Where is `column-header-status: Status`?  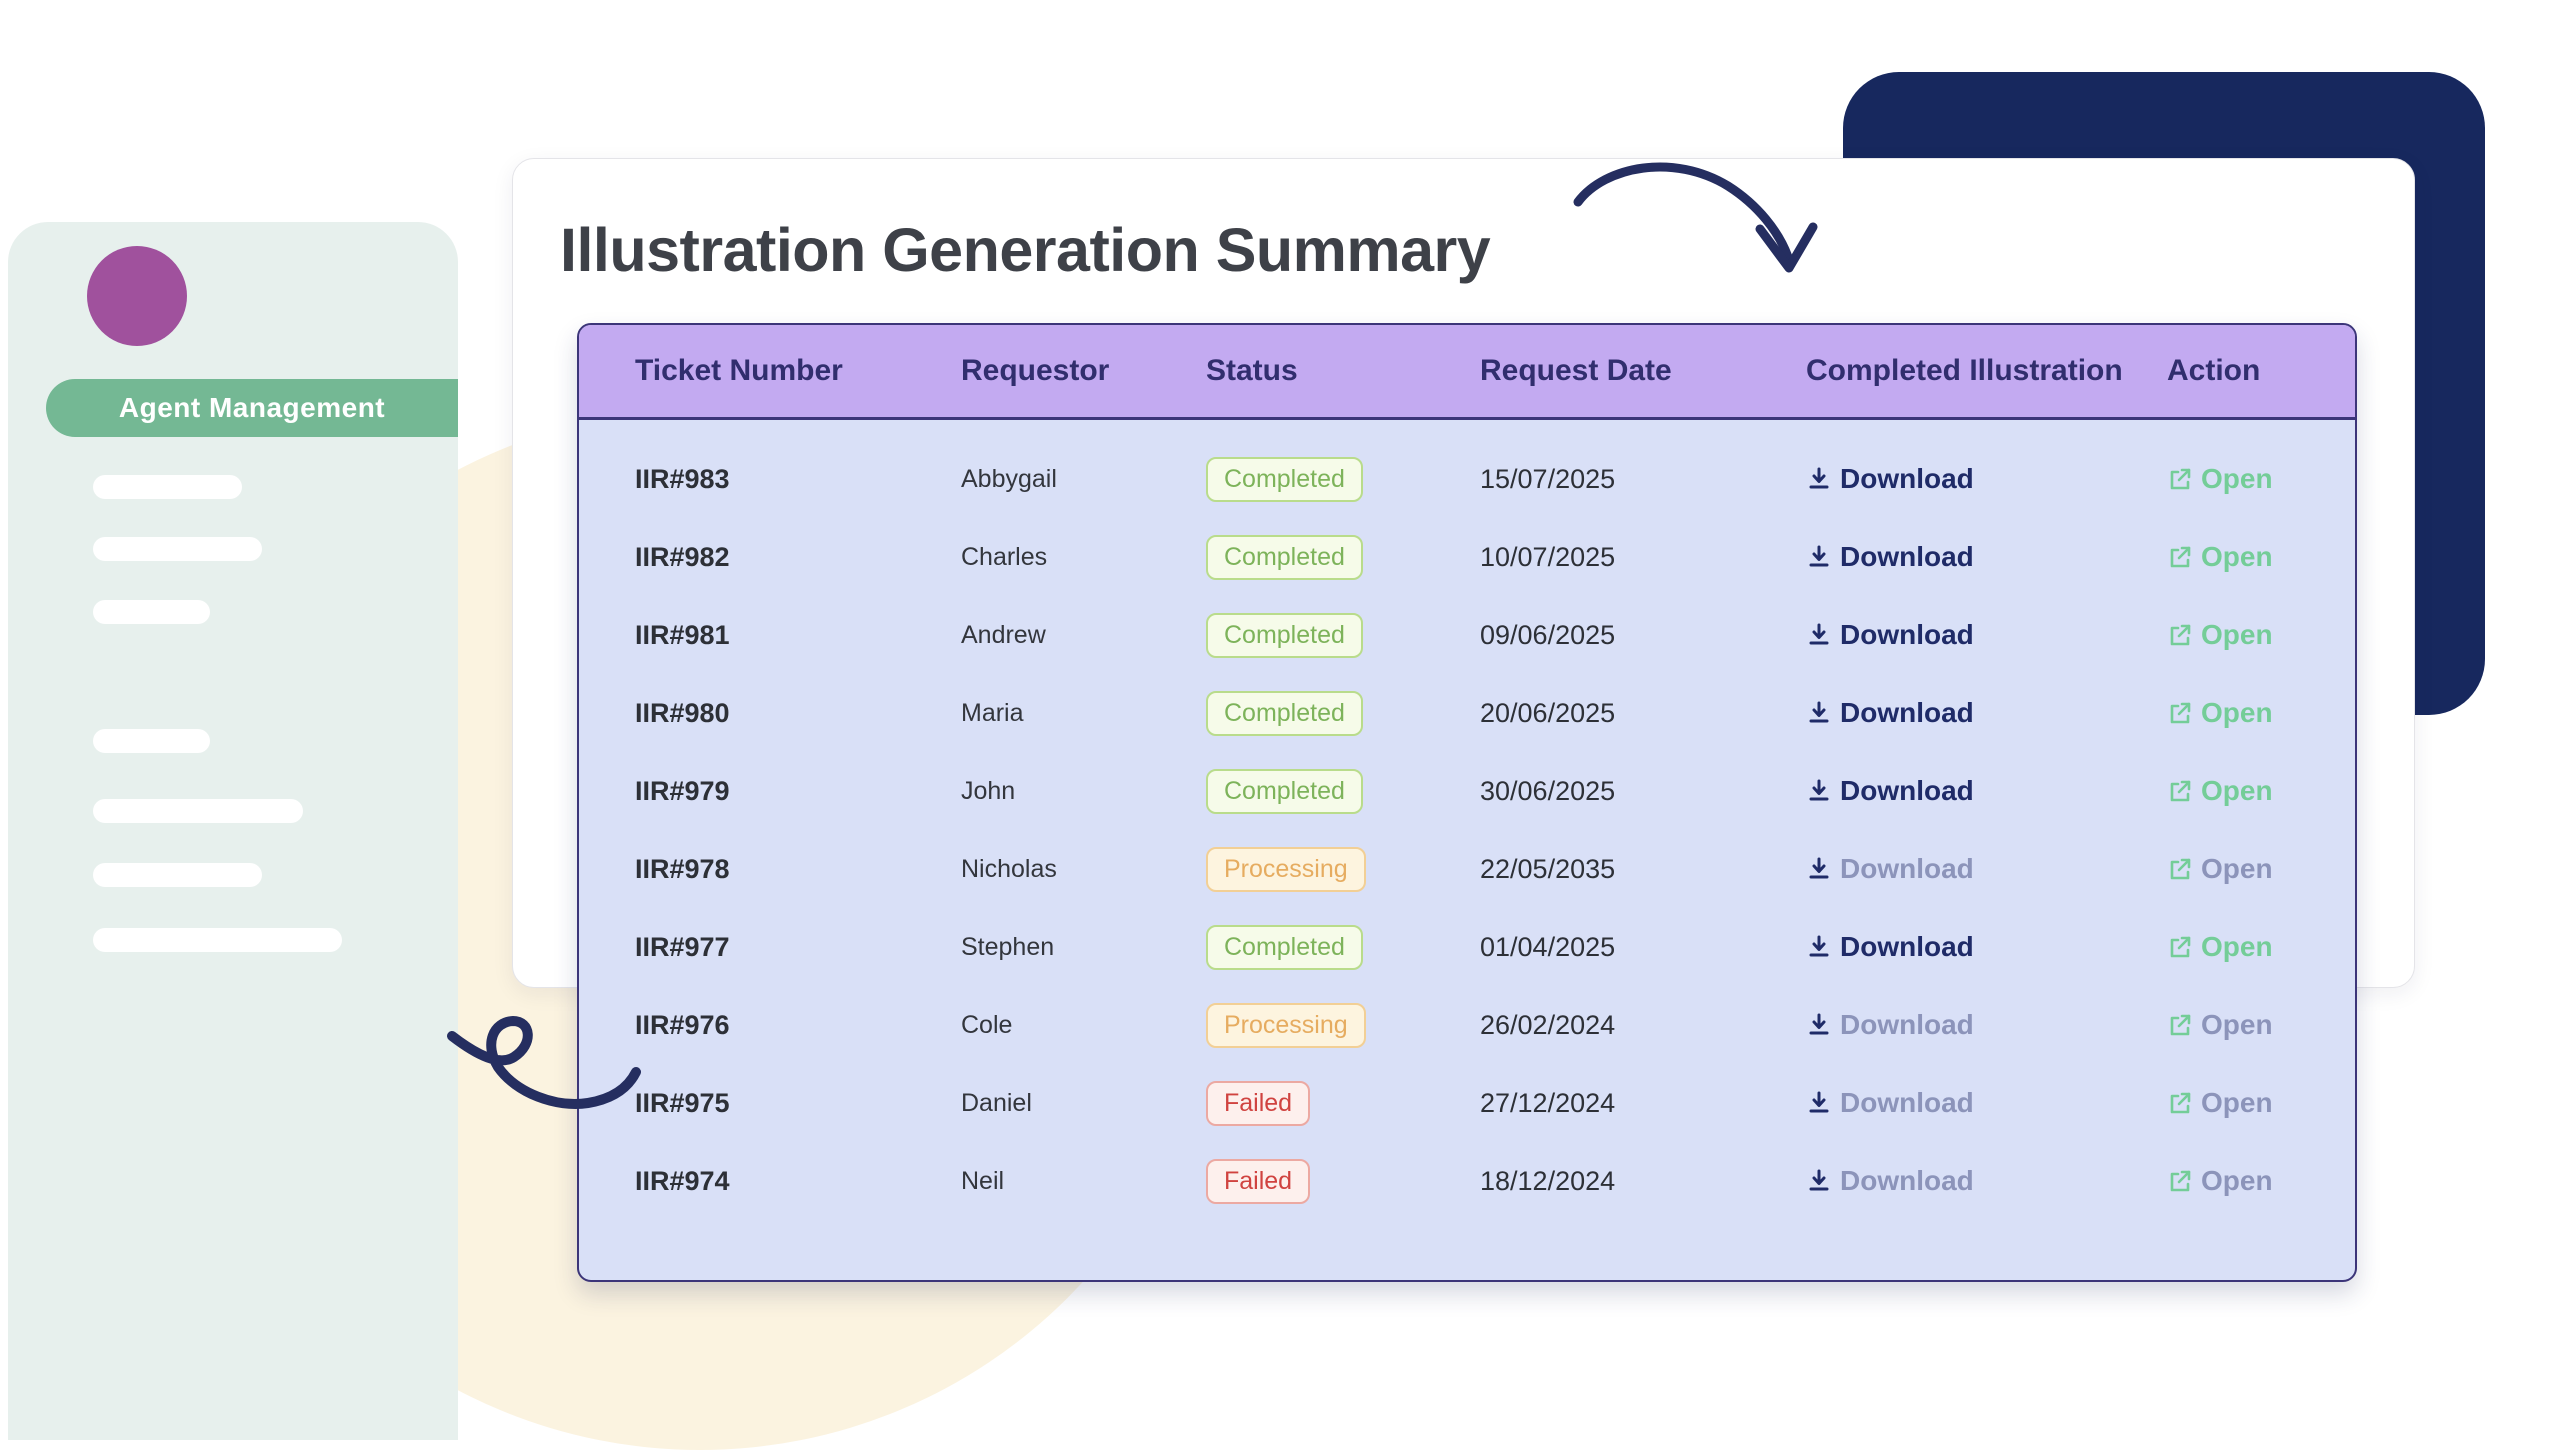 column-header-status: Status is located at coordinates (1252, 370).